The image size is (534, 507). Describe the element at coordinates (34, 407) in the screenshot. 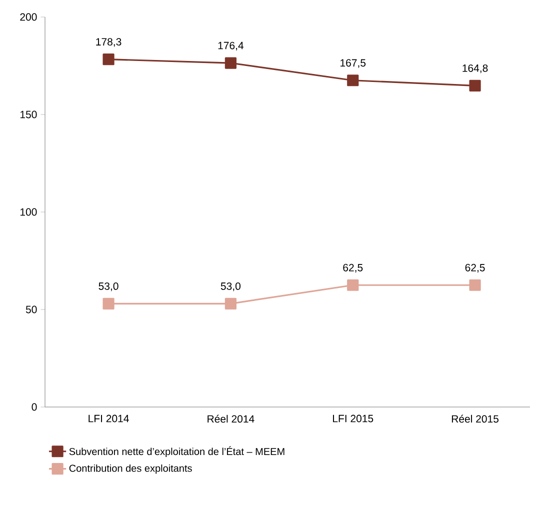

I see `y-tick-label: 0` at that location.